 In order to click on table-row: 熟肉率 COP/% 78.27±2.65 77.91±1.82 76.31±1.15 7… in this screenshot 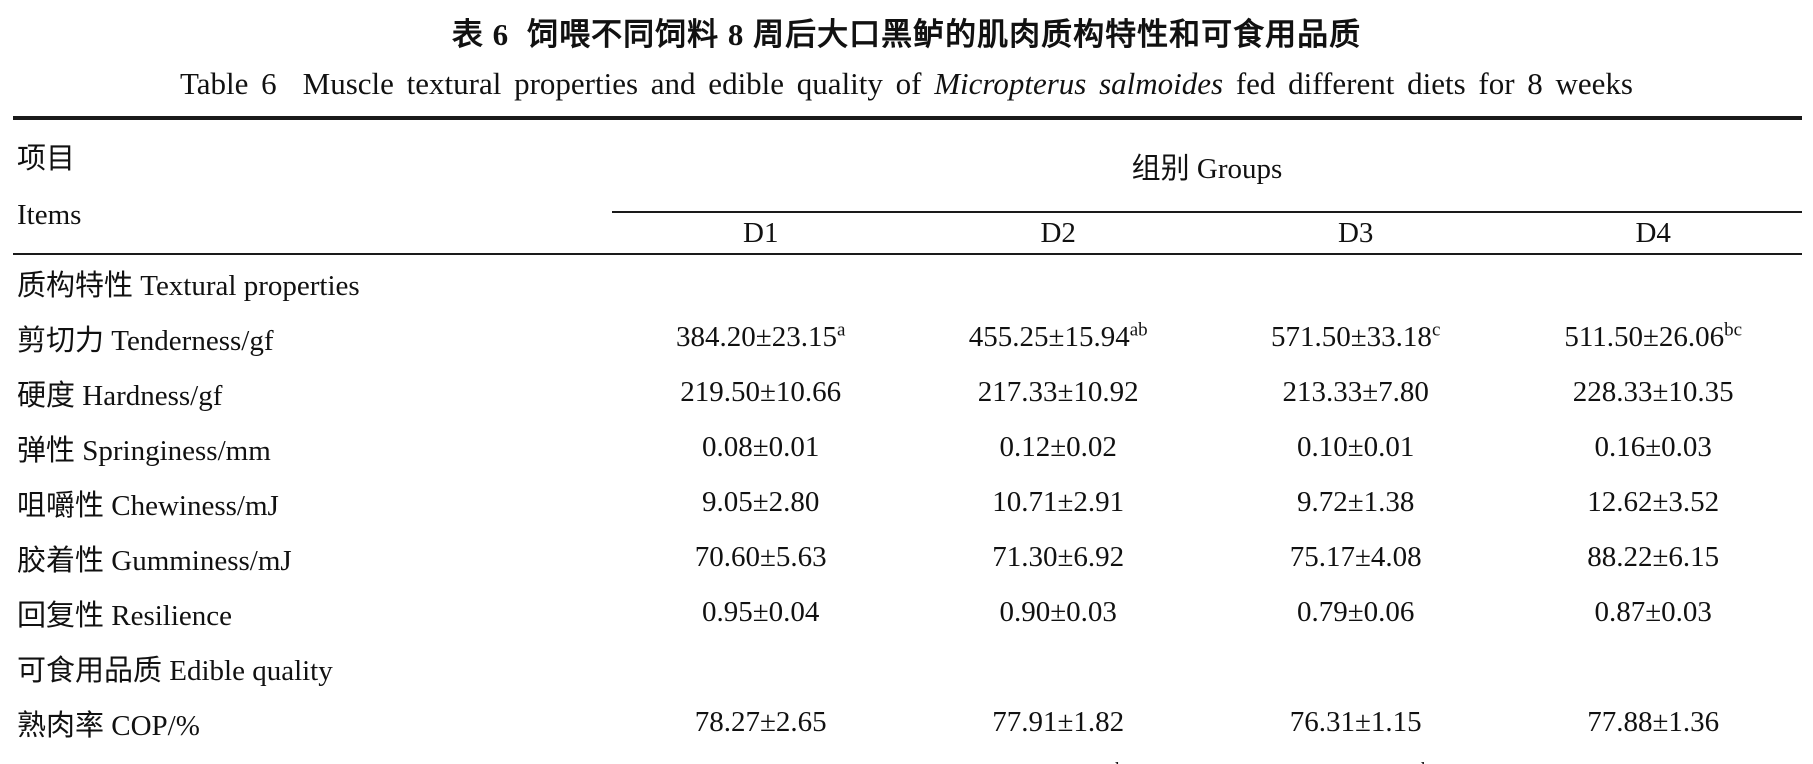, I will do `click(907, 722)`.